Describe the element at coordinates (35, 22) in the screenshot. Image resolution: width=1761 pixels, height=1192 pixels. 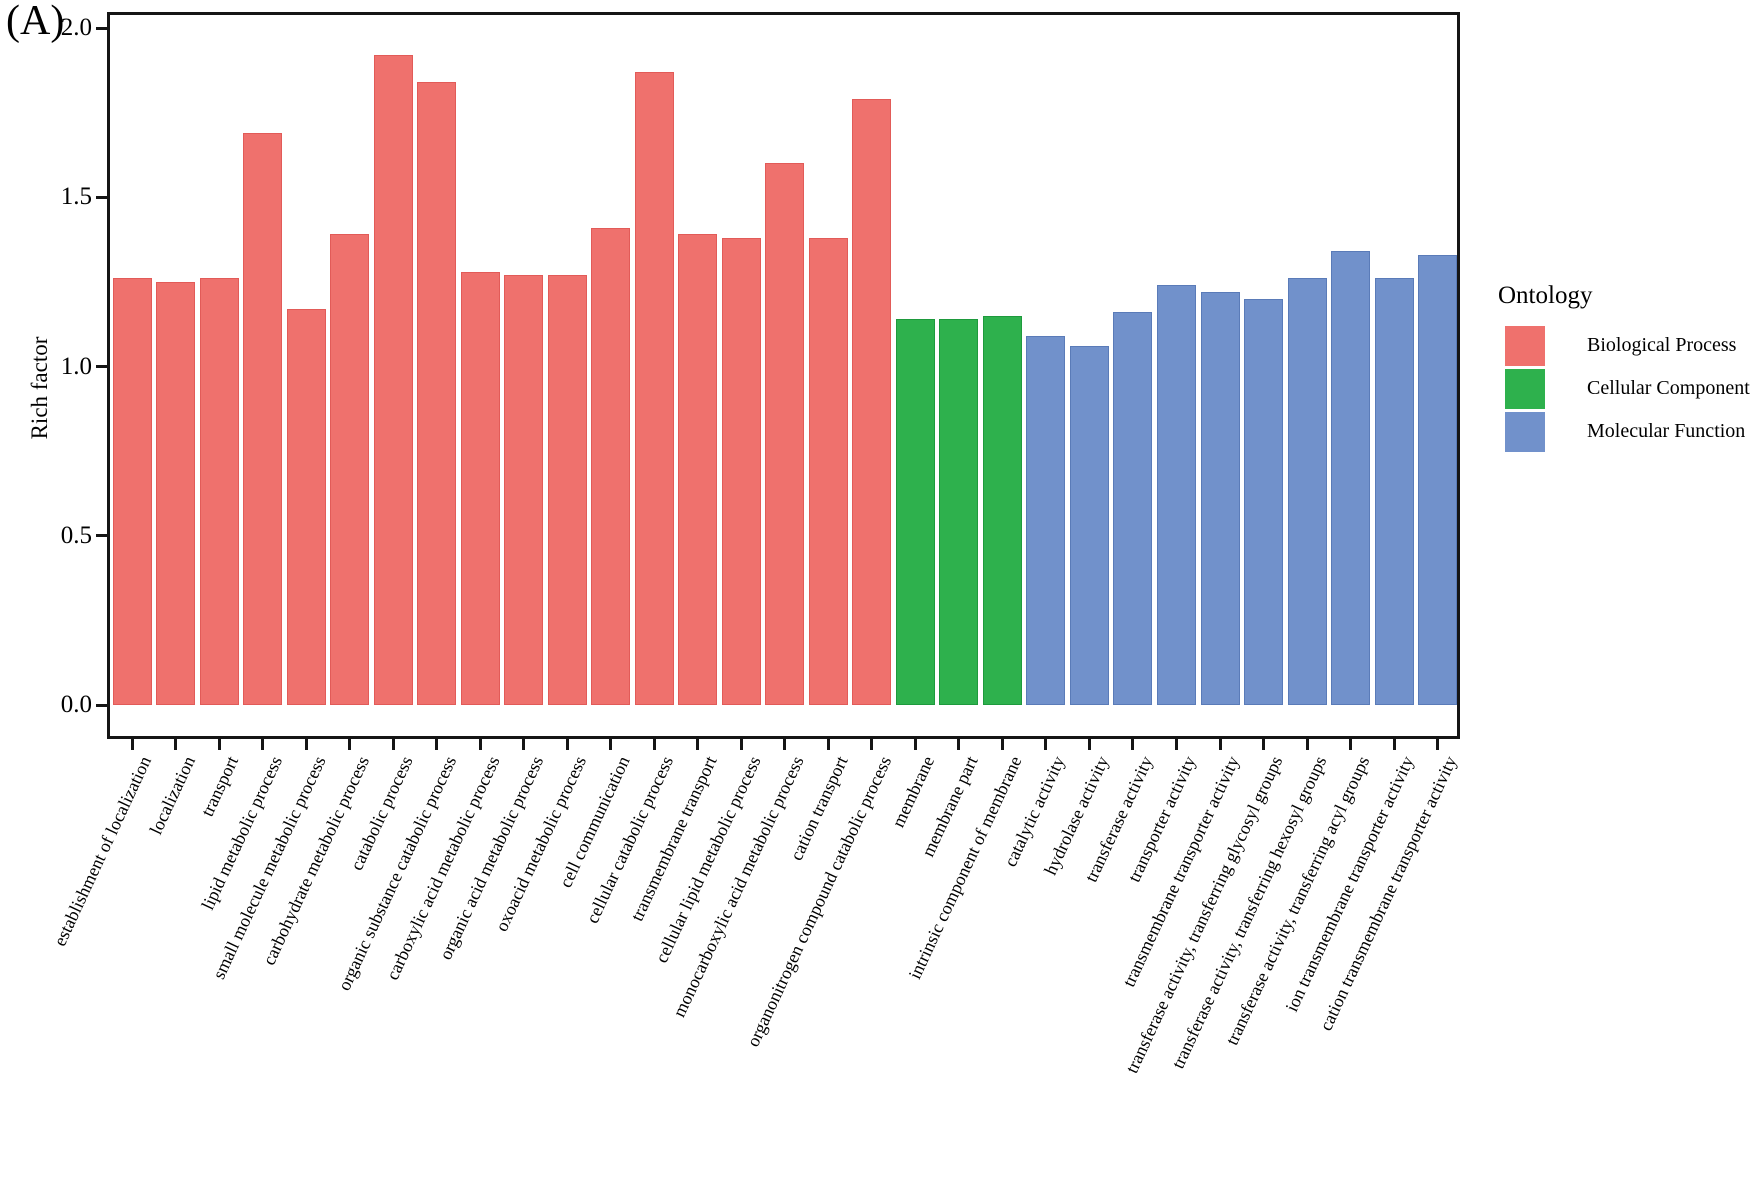
I see `panel-label: (A)` at that location.